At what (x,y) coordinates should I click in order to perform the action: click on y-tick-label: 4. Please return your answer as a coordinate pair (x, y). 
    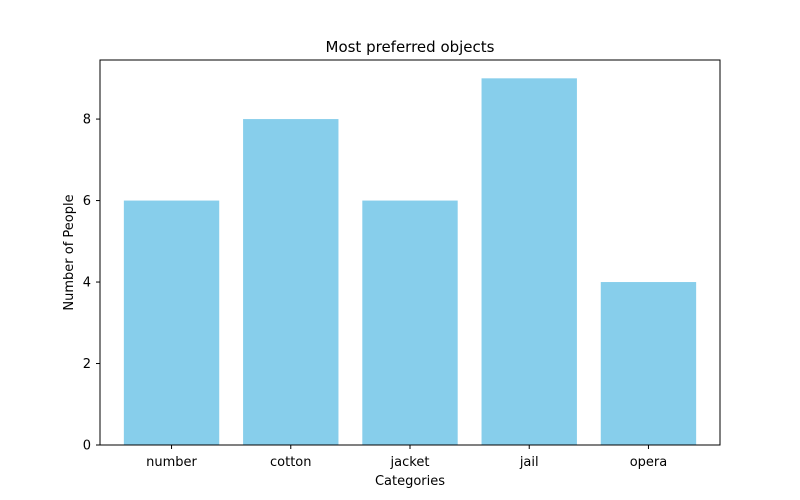
    Looking at the image, I should click on (87, 283).